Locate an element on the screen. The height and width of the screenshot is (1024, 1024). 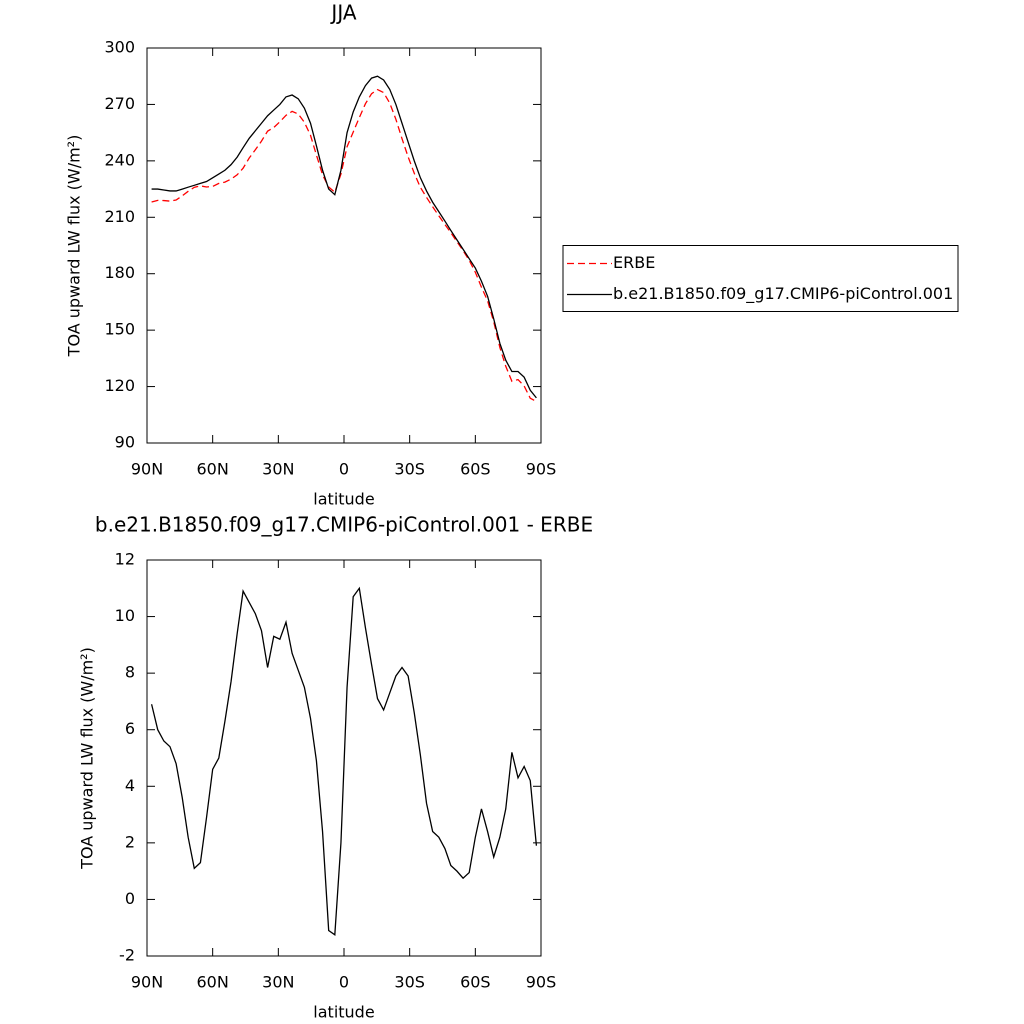
y-tick-label: 90 is located at coordinates (125, 442).